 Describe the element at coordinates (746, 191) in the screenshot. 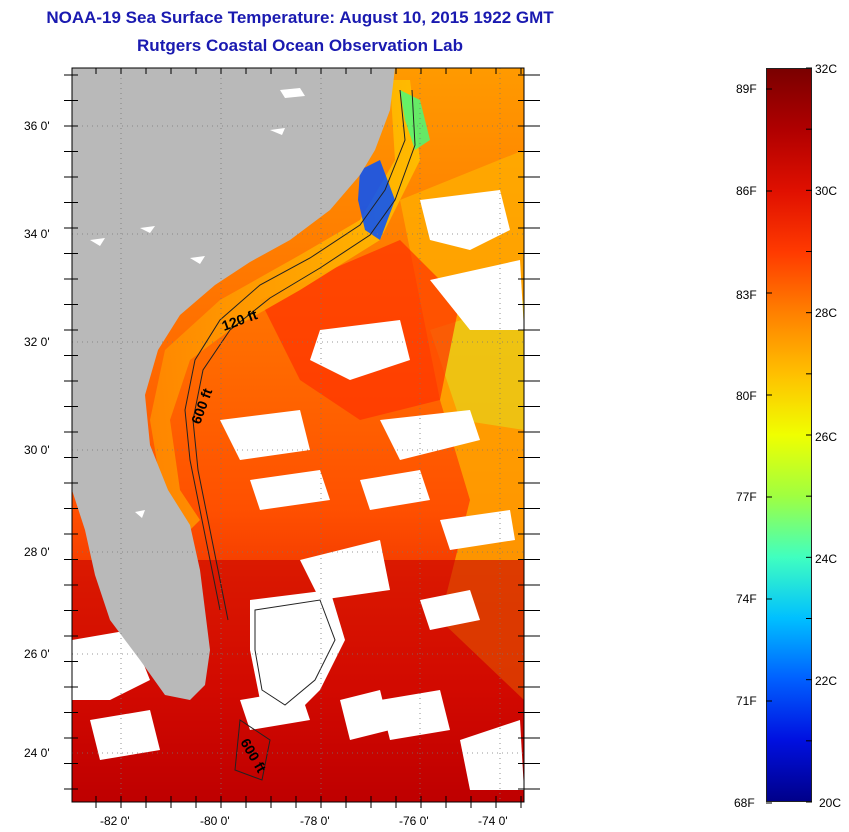

I see `cb-f-86: 86F` at that location.